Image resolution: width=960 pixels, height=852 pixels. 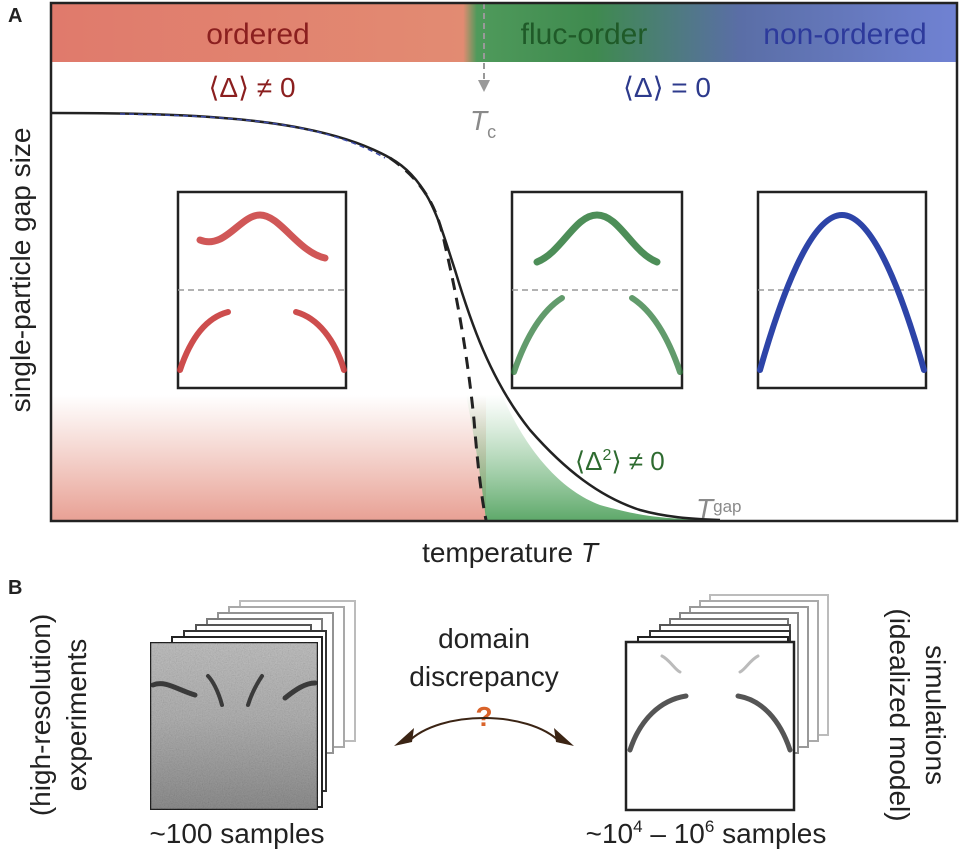 I want to click on experiments-label-line2: experiments, so click(x=76, y=715).